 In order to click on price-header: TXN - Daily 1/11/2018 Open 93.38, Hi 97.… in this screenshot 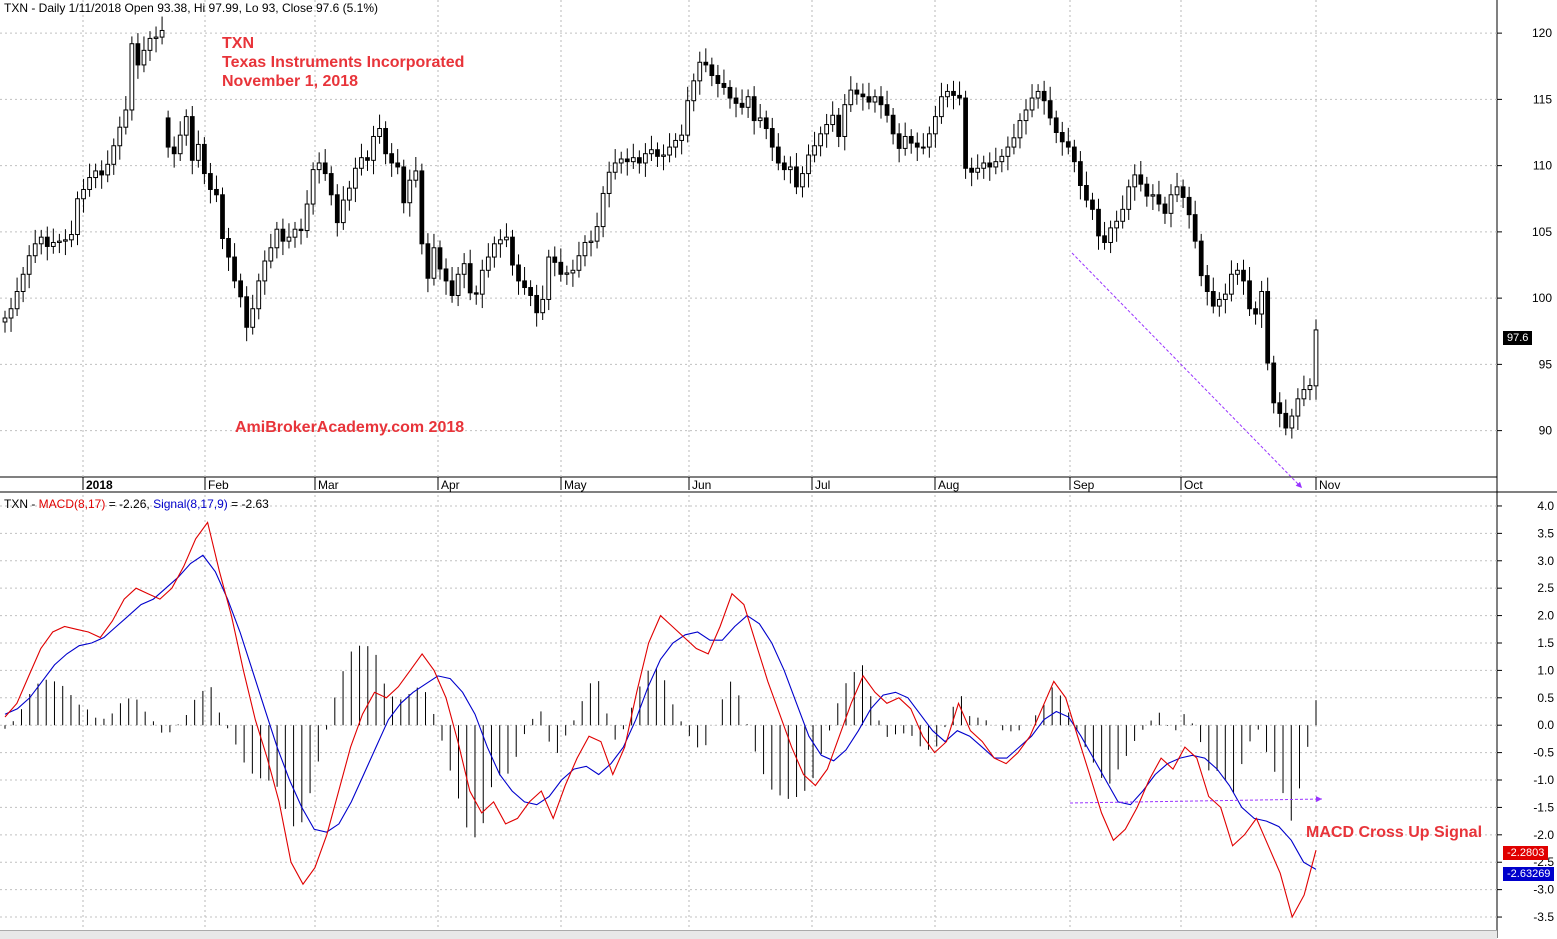, I will do `click(191, 8)`.